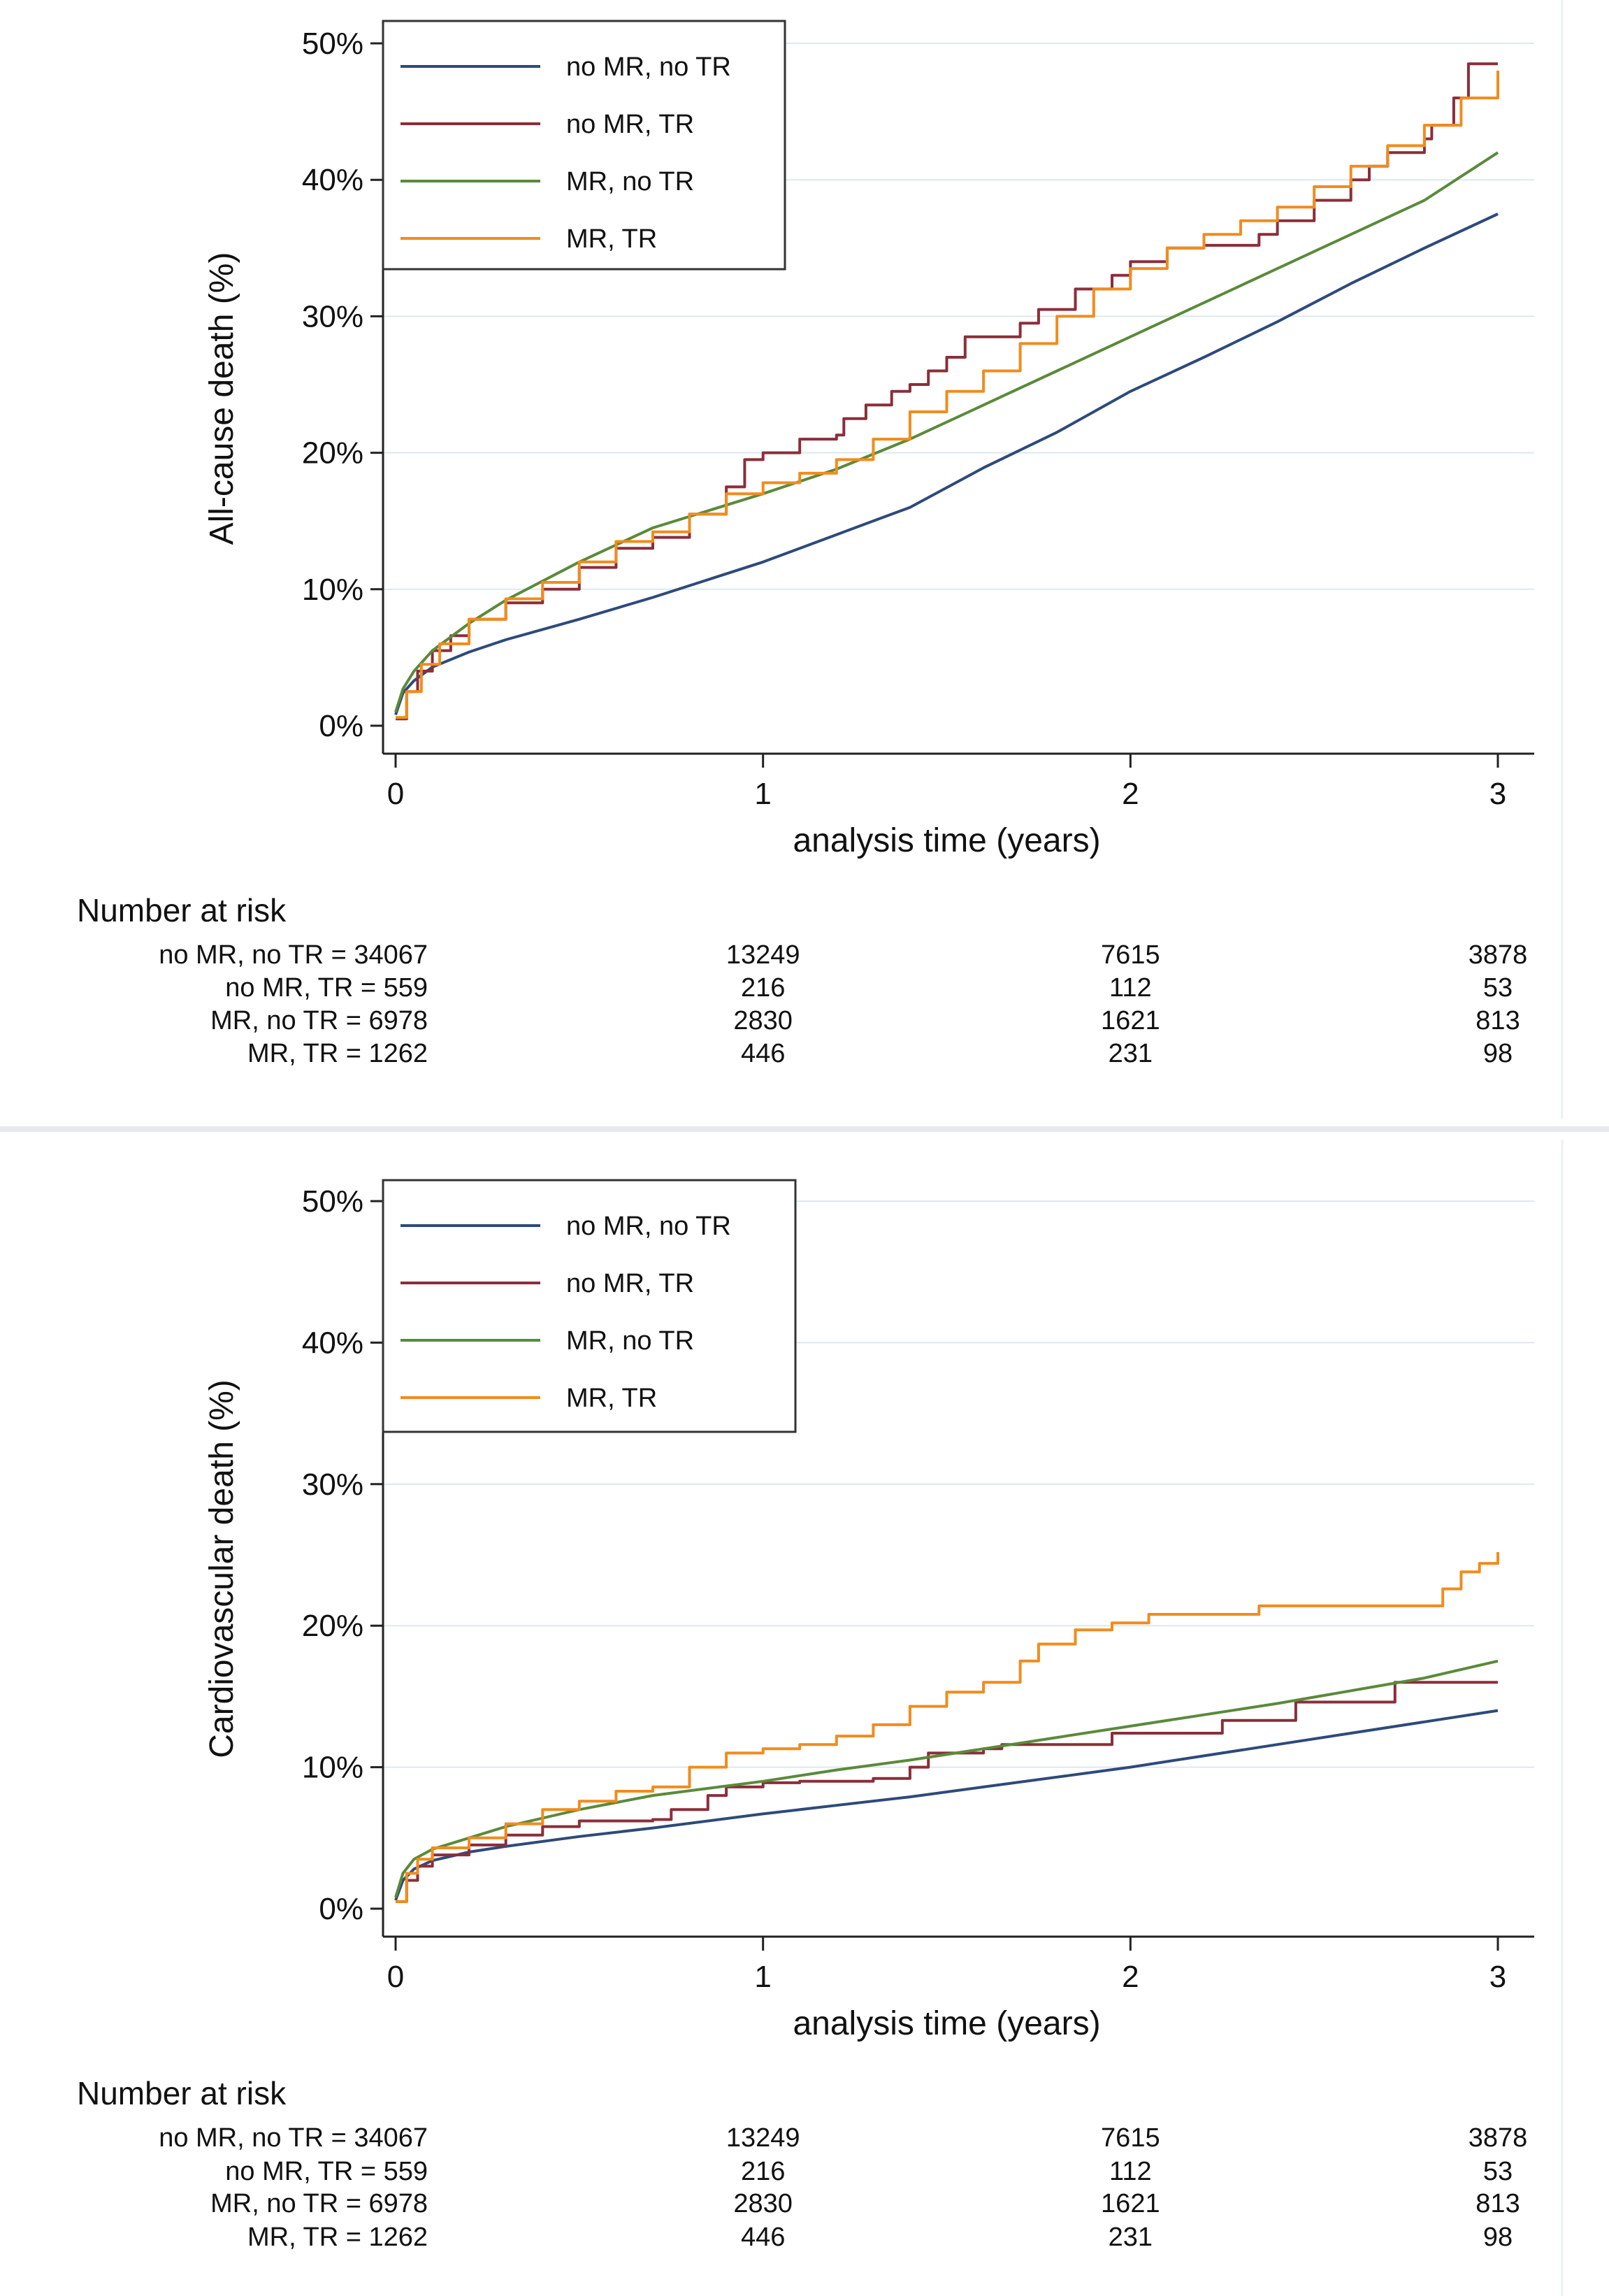  Describe the element at coordinates (947, 1792) in the screenshot. I see `series-line-no-mr-tr` at that location.